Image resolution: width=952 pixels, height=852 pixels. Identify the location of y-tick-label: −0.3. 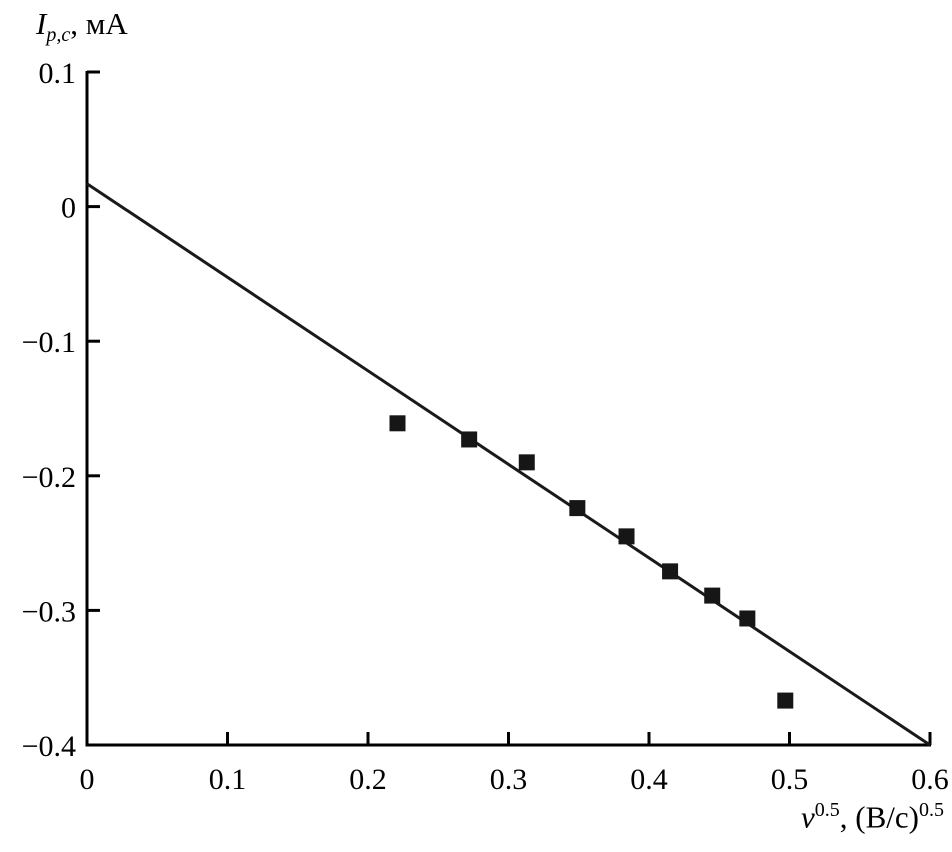
(49, 611).